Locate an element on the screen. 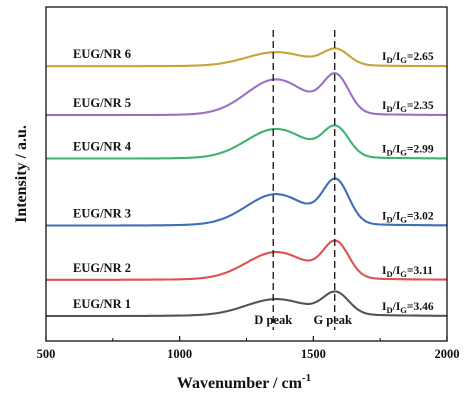 The height and width of the screenshot is (399, 464). series-name-label: EUG/NR 2 is located at coordinates (102, 268).